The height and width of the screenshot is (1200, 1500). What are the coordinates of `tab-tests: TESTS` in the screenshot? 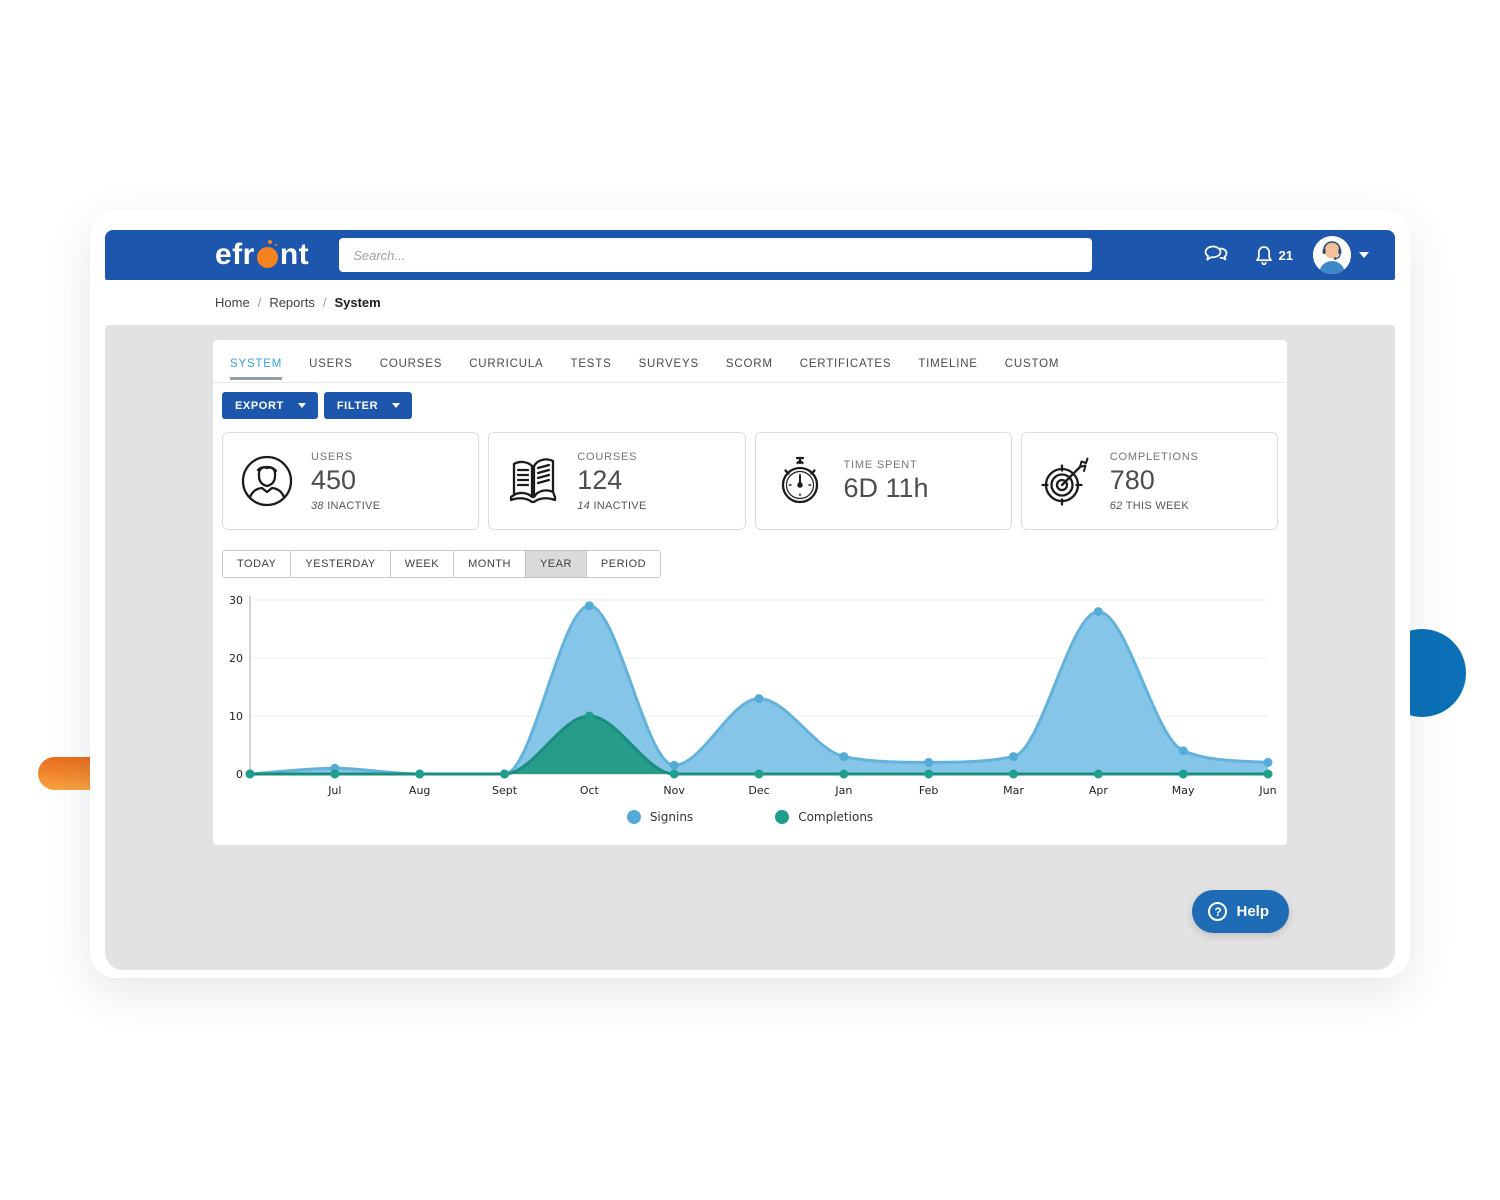 It's located at (591, 364).